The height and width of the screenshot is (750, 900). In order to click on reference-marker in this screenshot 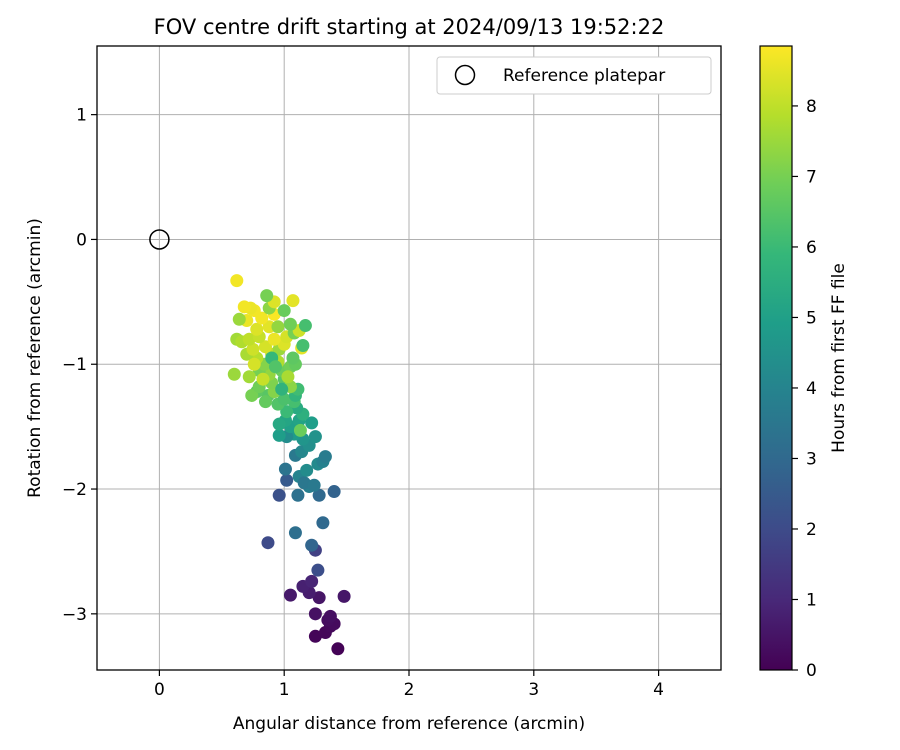, I will do `click(159, 239)`.